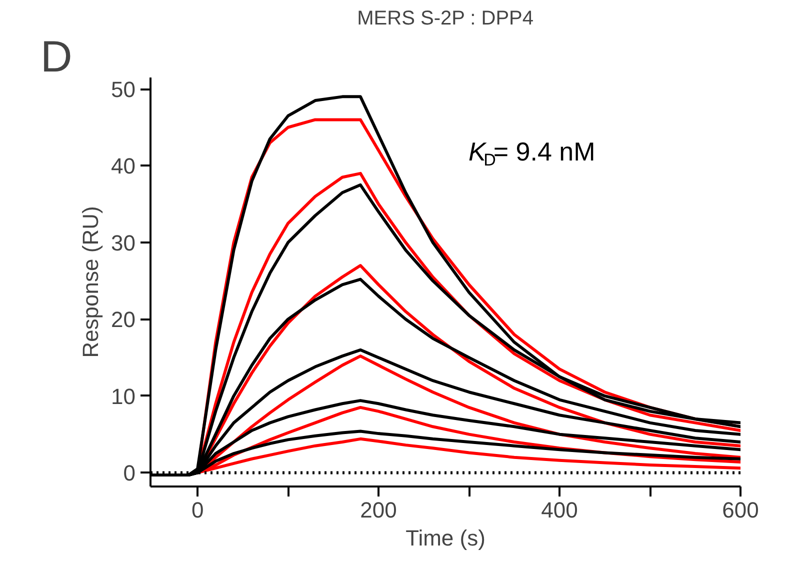  I want to click on y-tick-label: 20, so click(123, 319).